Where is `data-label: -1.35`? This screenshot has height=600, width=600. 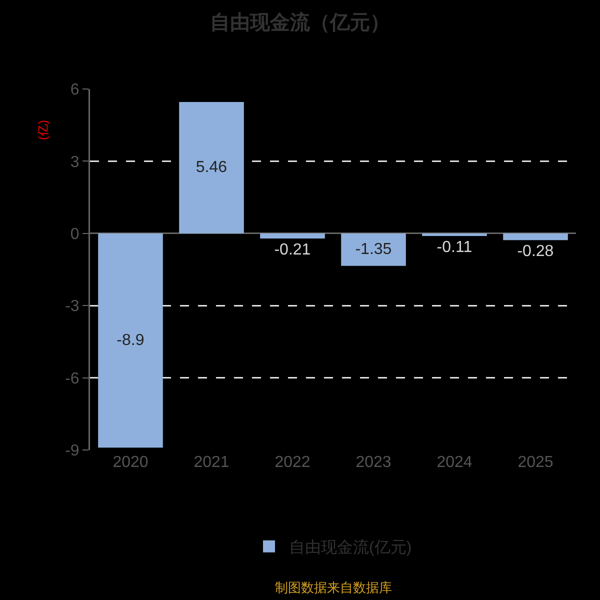
data-label: -1.35 is located at coordinates (373, 249).